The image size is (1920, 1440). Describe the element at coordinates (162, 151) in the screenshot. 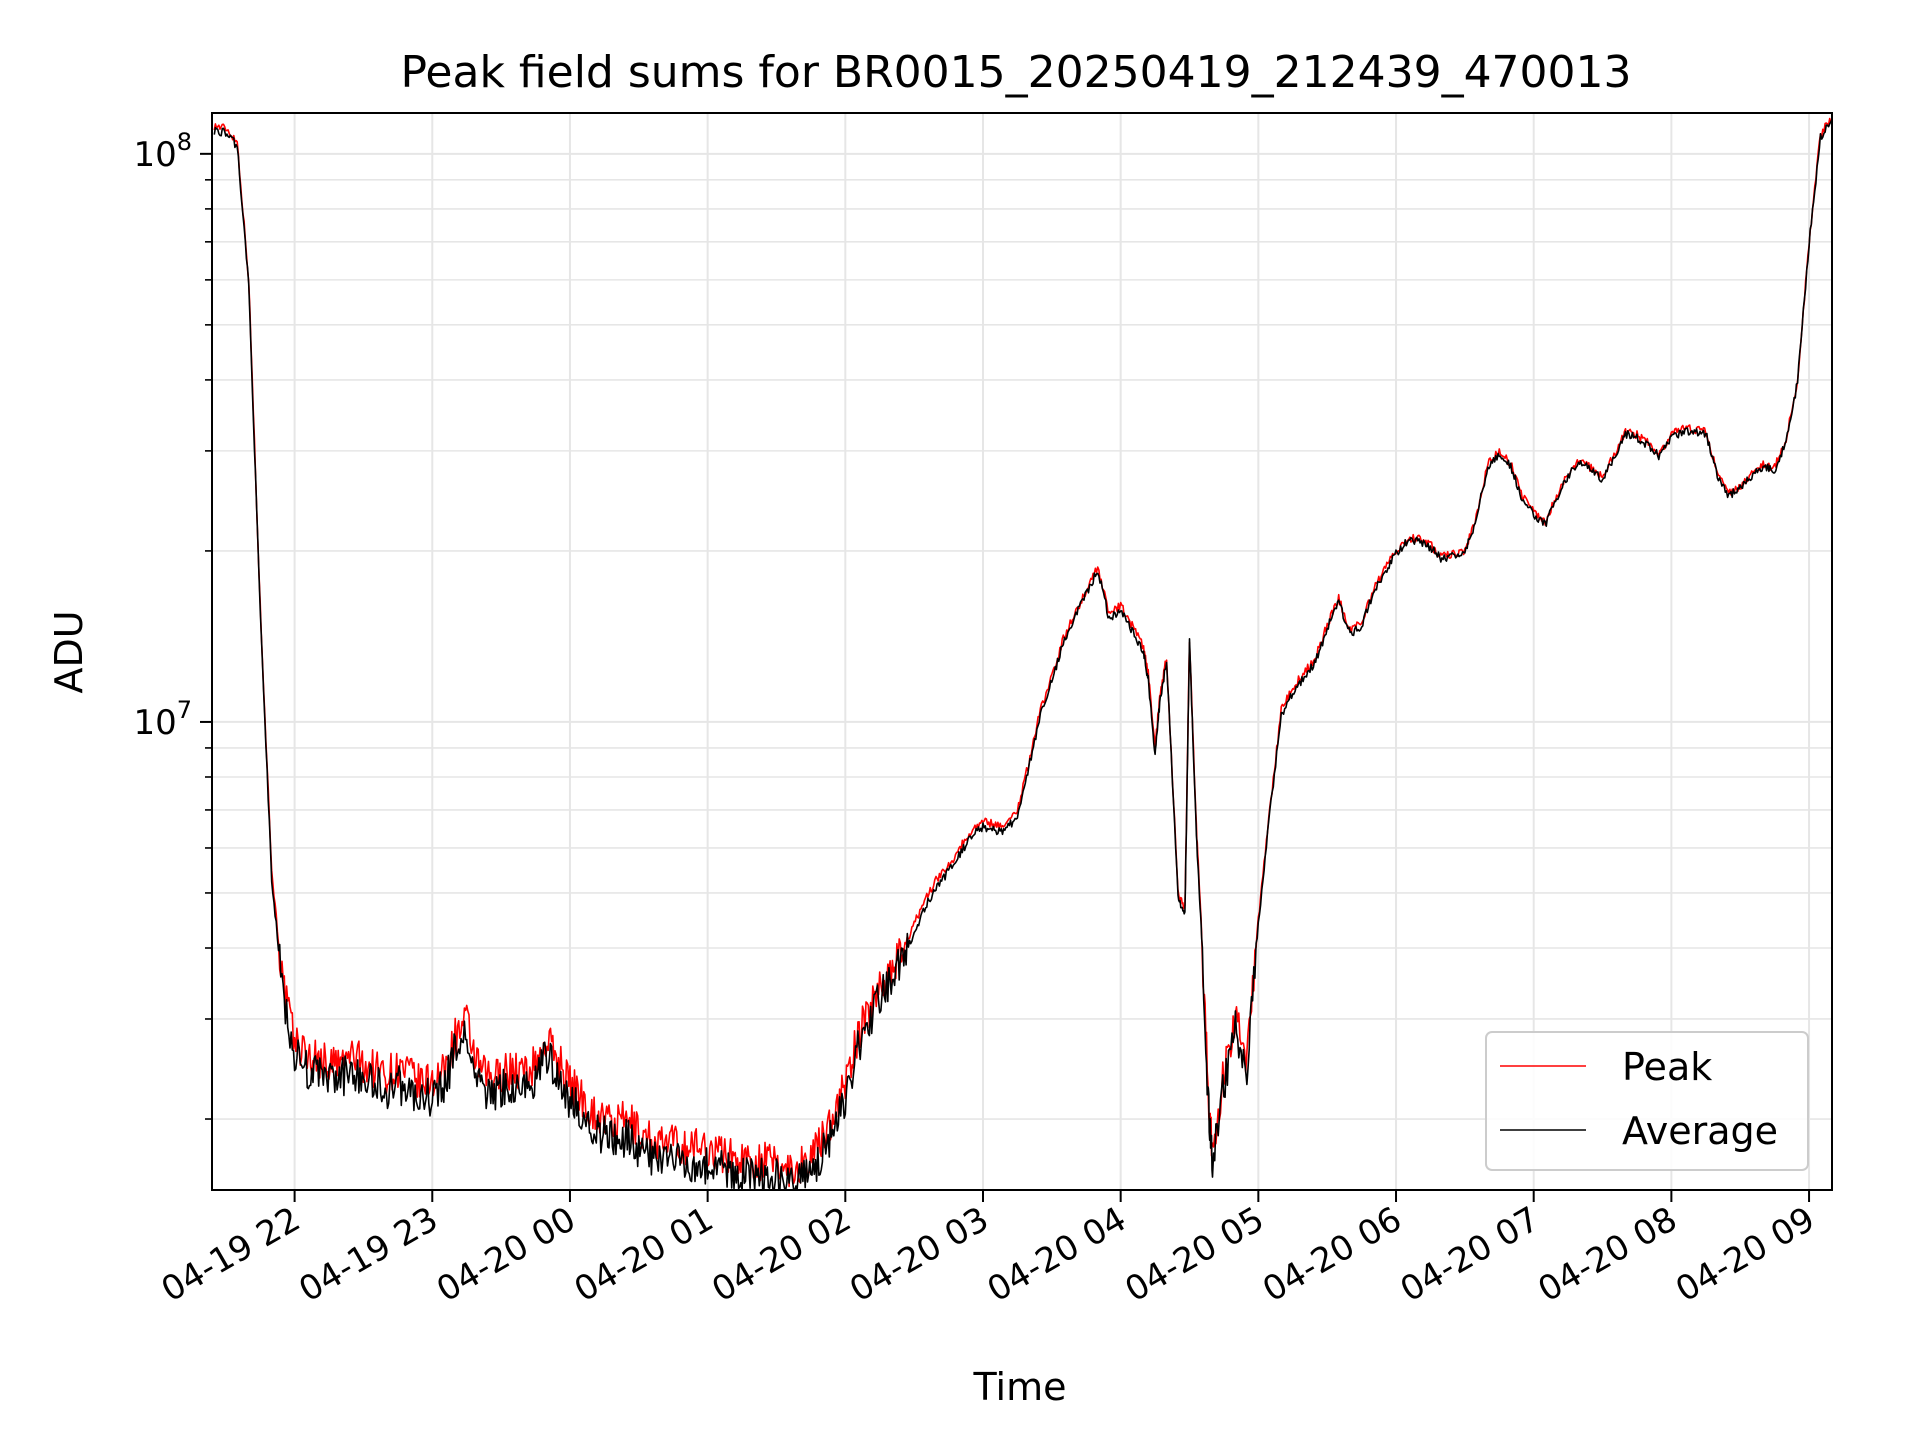

I see `y-tick-label: 10⁸` at that location.